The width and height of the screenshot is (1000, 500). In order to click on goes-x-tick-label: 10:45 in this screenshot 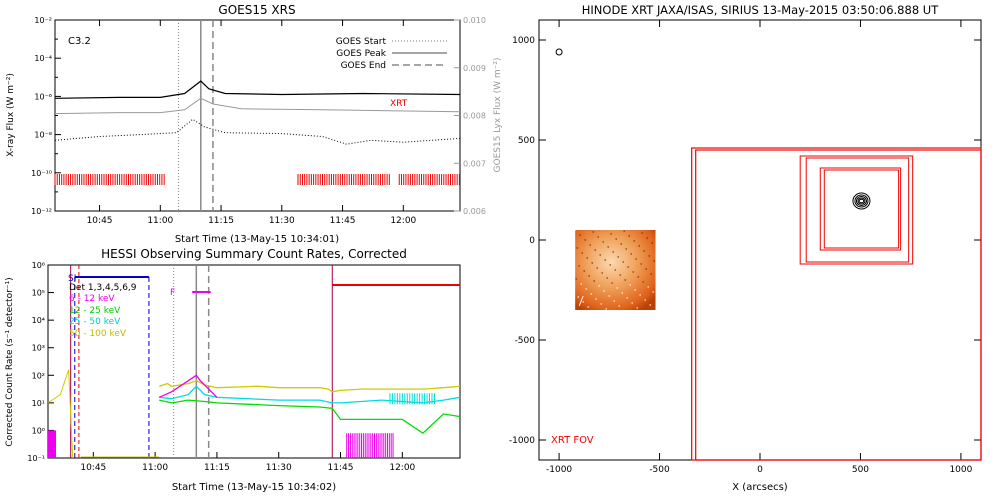, I will do `click(100, 221)`.